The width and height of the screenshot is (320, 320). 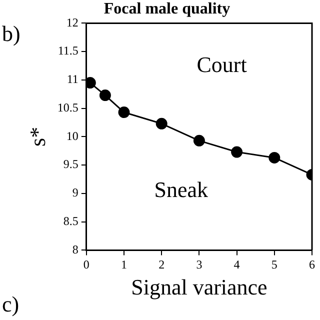 What do you see at coordinates (11, 33) in the screenshot?
I see `text: b)` at bounding box center [11, 33].